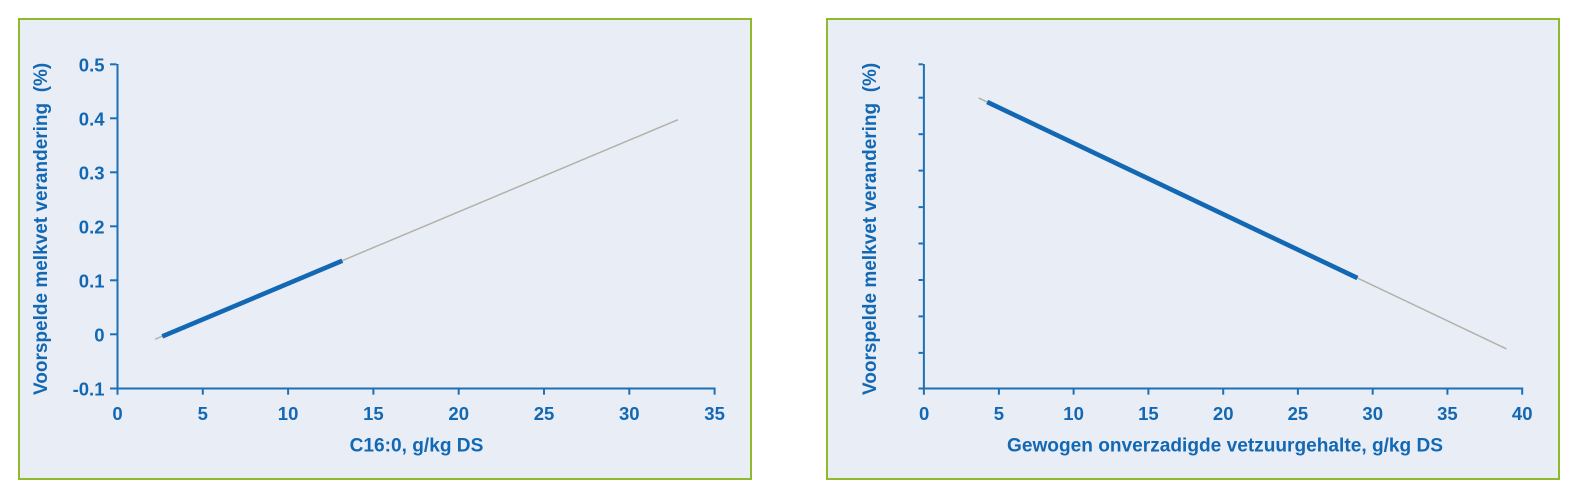  Describe the element at coordinates (92, 280) in the screenshot. I see `svg-text: 0.1` at that location.